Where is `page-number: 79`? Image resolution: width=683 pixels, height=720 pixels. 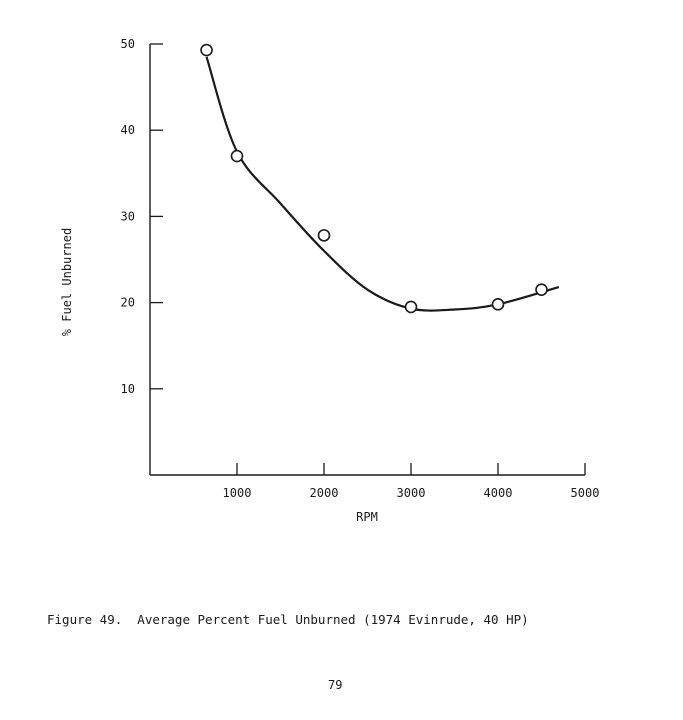
page-number: 79 is located at coordinates (335, 685).